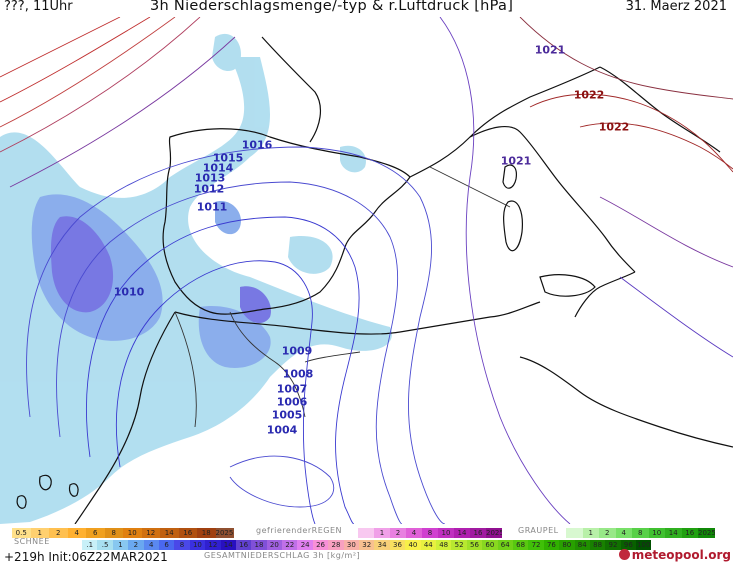 The image size is (733, 566). Describe the element at coordinates (282, 430) in the screenshot. I see `isobar-label: 1004` at that location.